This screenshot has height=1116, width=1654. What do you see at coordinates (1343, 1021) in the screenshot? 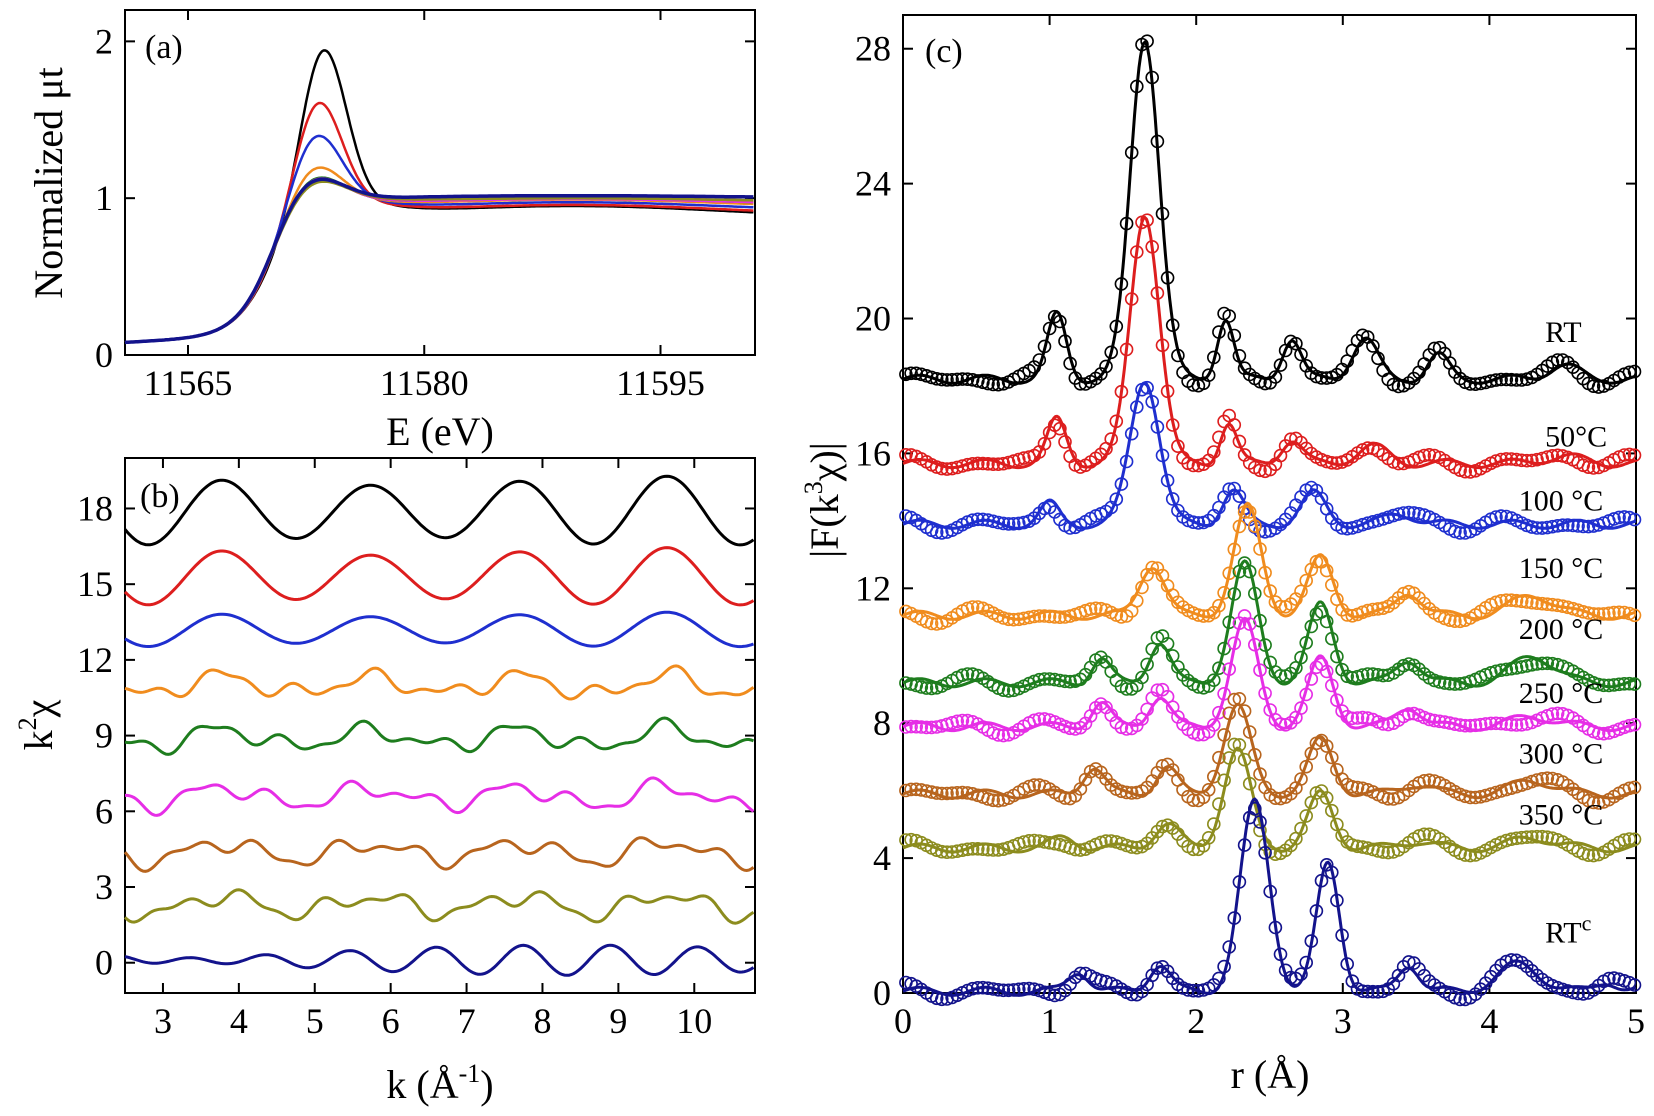
I see `panel-c-xtick-label: 3` at bounding box center [1343, 1021].